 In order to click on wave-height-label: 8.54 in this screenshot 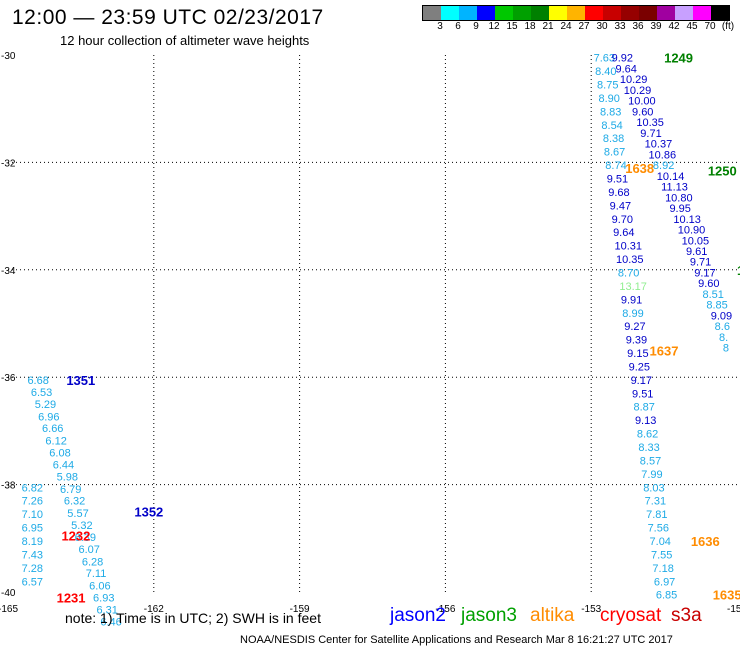, I will do `click(611, 126)`.